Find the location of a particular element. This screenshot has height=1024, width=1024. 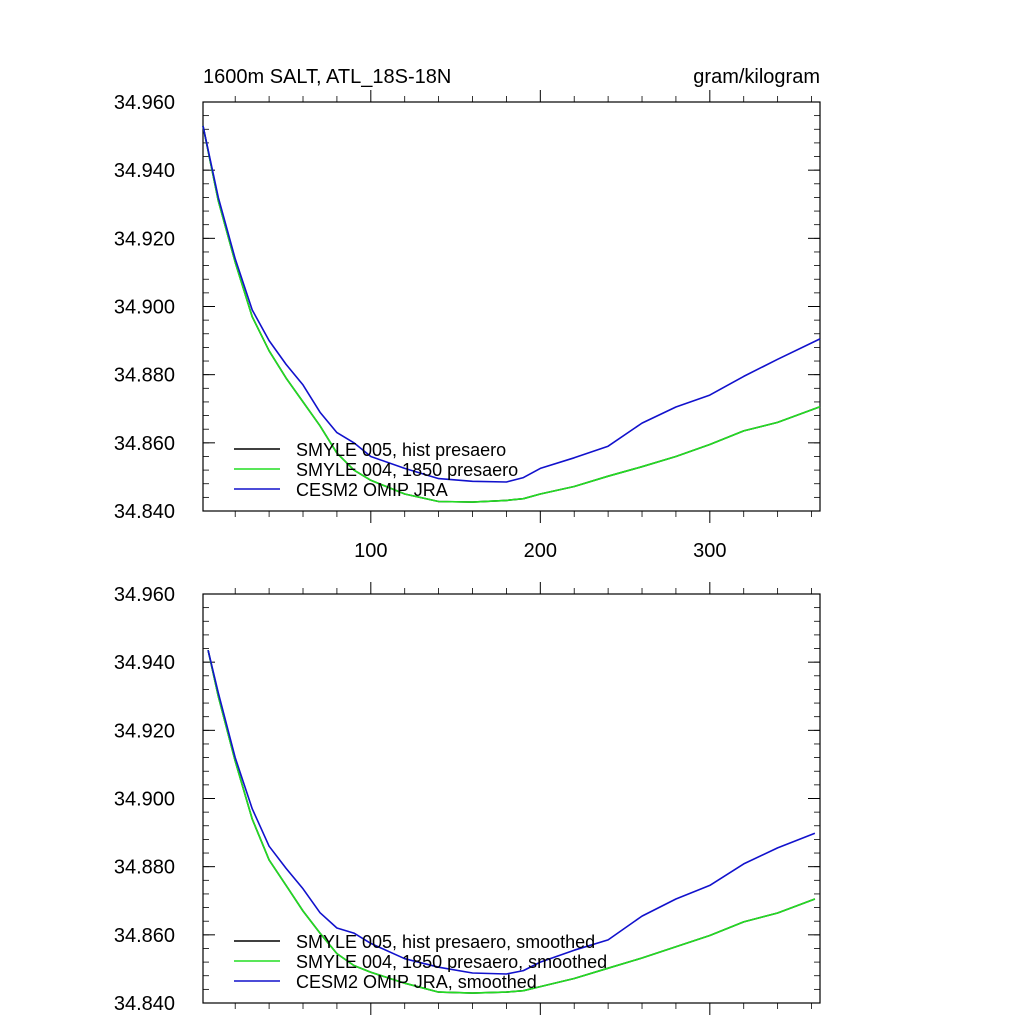

x-tick-label: 100 is located at coordinates (370, 551).